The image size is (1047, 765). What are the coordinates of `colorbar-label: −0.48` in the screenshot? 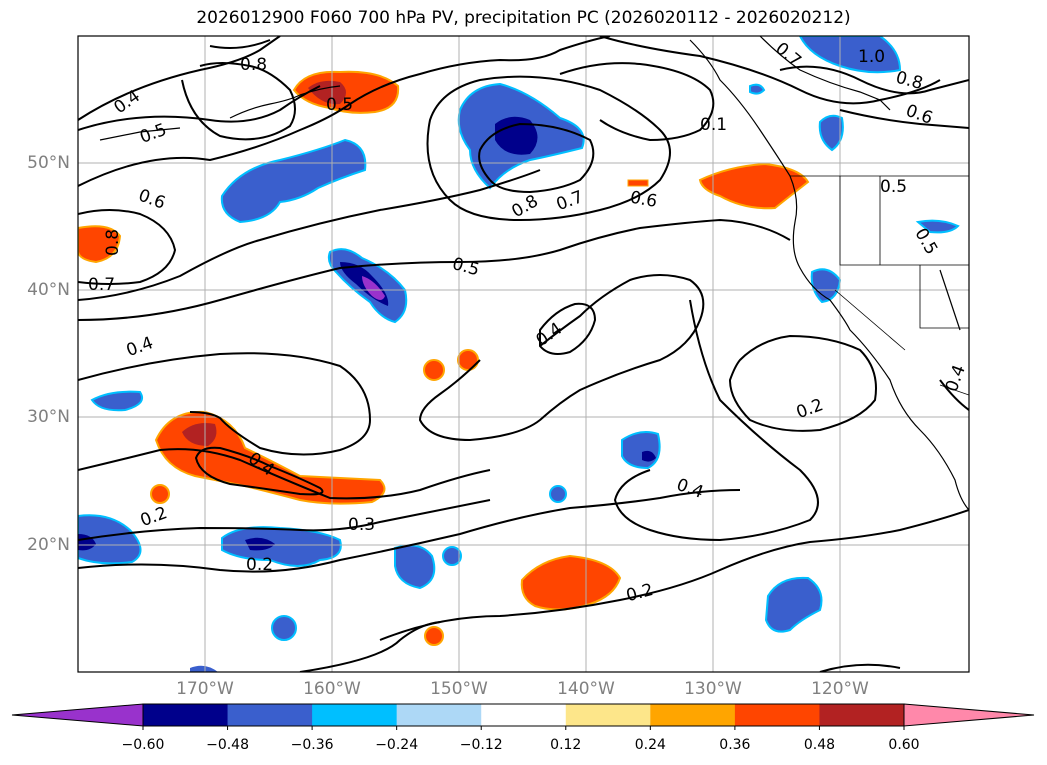 It's located at (227, 745).